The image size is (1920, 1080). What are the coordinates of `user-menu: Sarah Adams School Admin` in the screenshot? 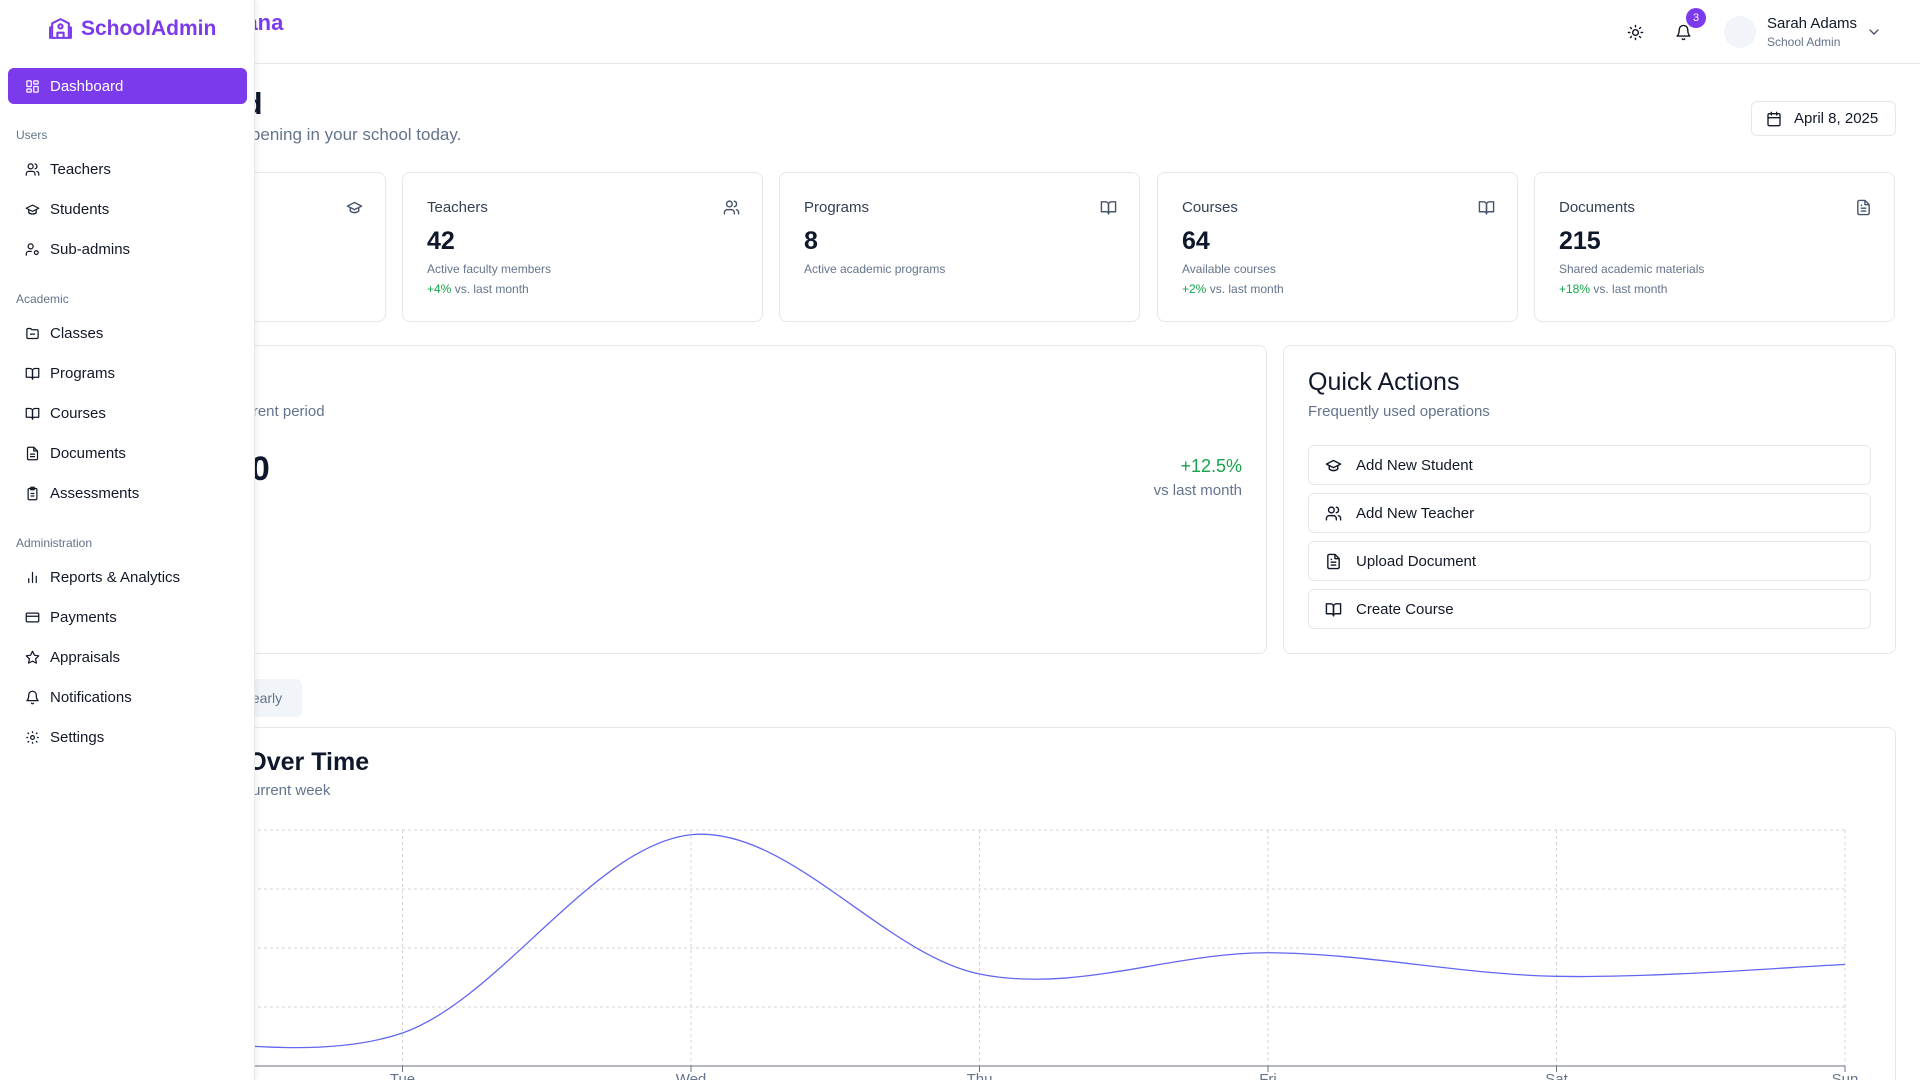 It's located at (1812, 32).